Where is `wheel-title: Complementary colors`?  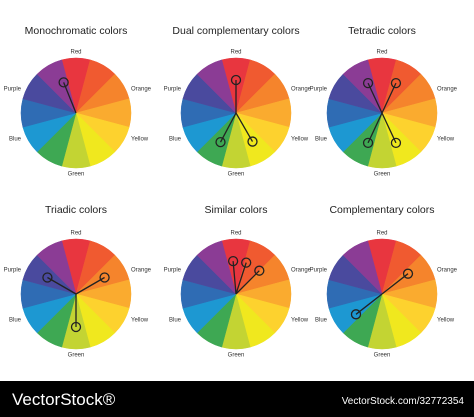
wheel-title: Complementary colors is located at coordinates (381, 210).